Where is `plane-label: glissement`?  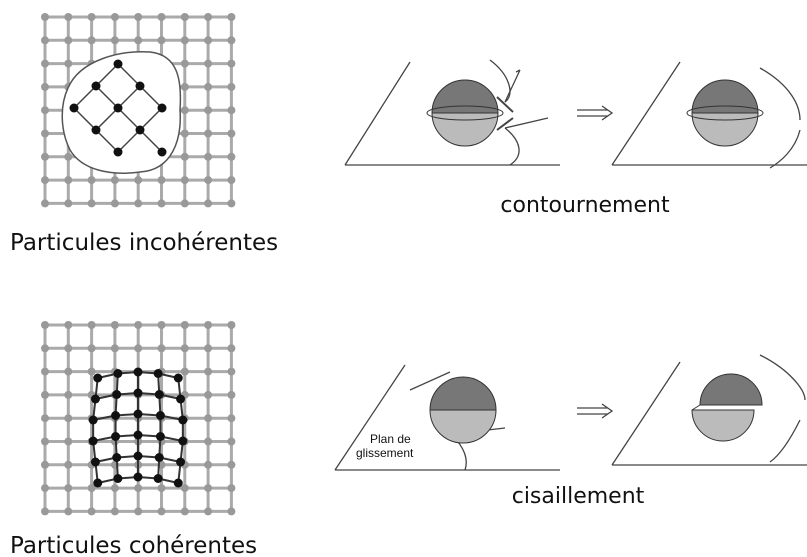 plane-label: glissement is located at coordinates (385, 453).